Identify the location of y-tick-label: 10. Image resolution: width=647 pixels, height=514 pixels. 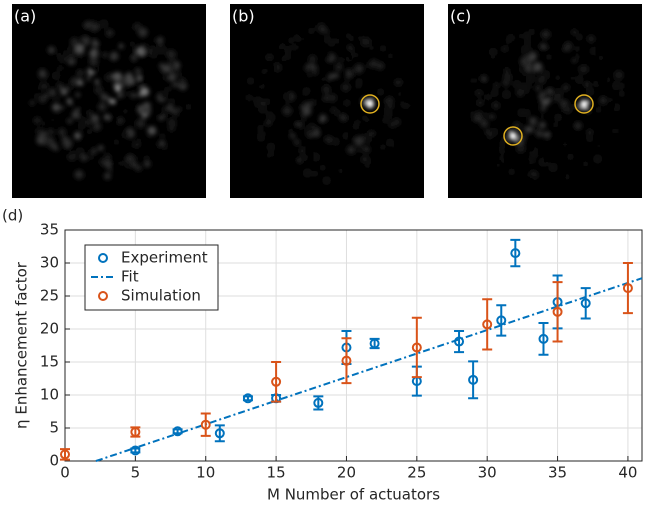
(49, 395).